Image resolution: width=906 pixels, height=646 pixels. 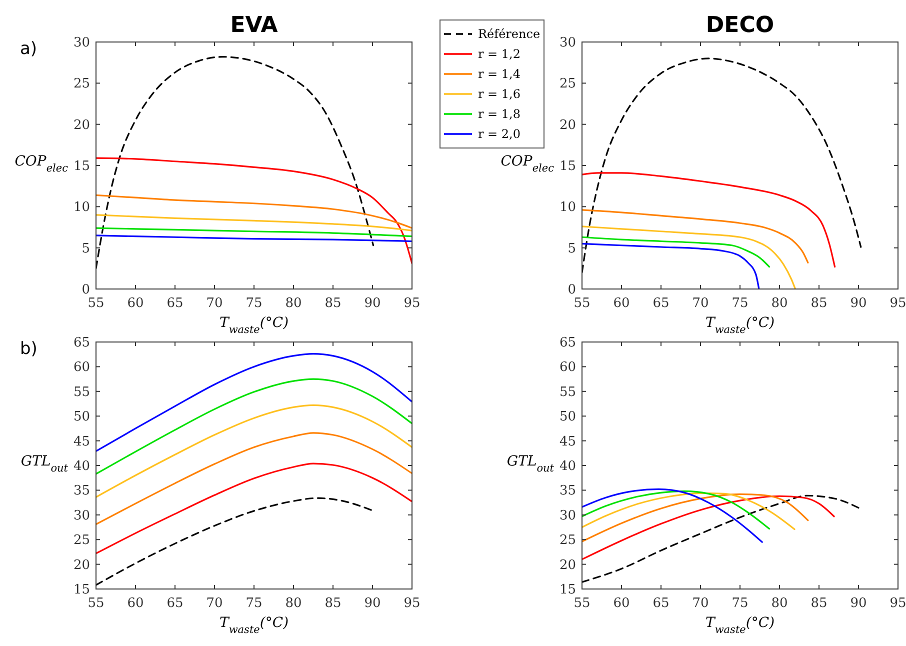 I want to click on y-tick-label: 0, so click(x=86, y=290).